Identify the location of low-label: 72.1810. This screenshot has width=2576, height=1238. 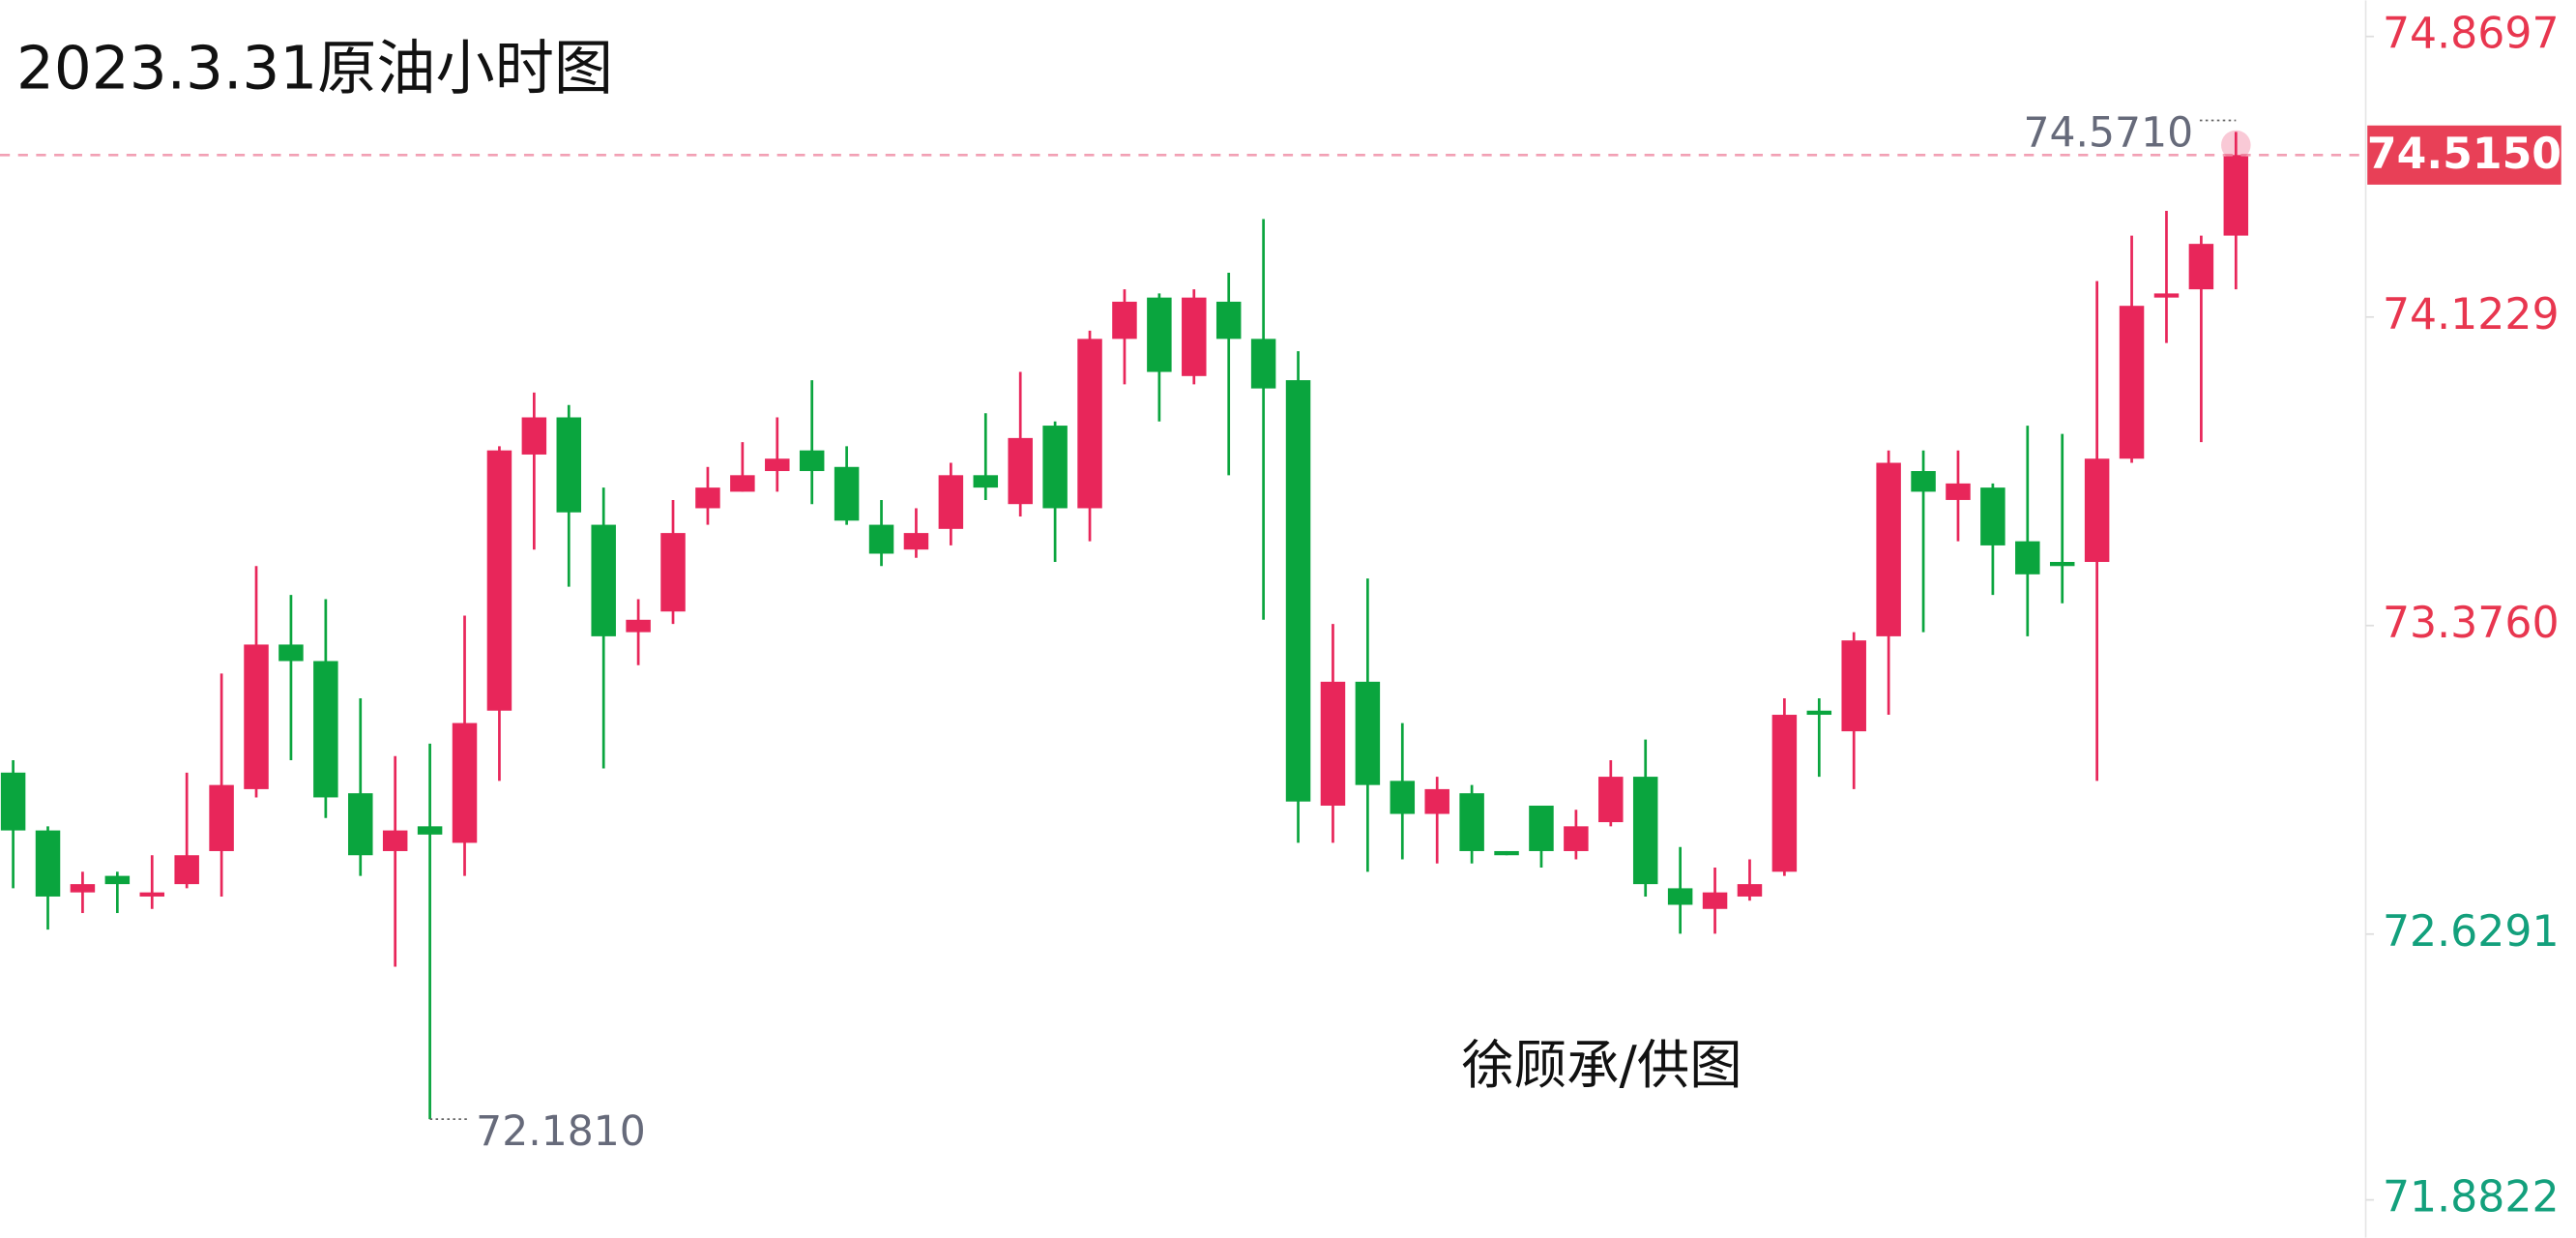
(561, 1132).